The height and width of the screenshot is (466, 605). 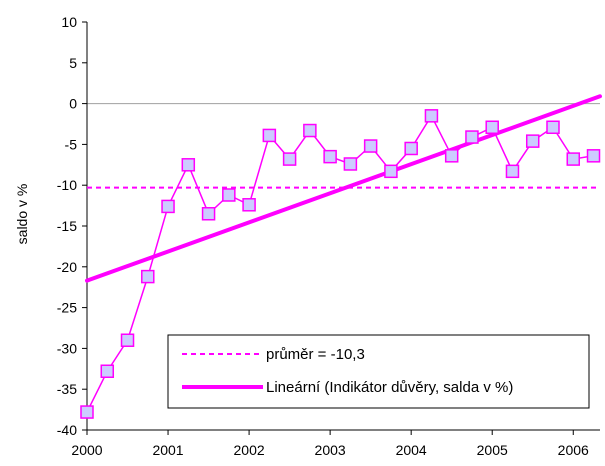 What do you see at coordinates (67, 267) in the screenshot?
I see `y-tick-label: -20` at bounding box center [67, 267].